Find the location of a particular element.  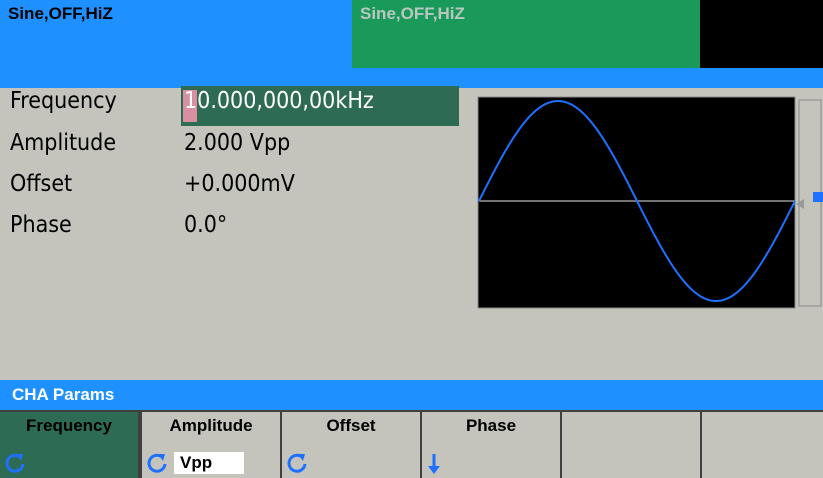

softkey-label: Amplitude is located at coordinates (211, 425).